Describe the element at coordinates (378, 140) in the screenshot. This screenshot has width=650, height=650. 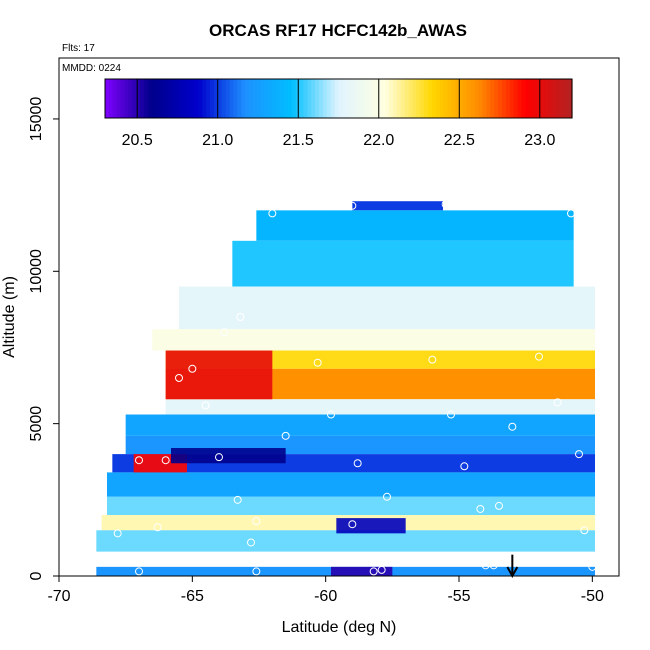
I see `colorbar-tick-label: 22.0` at that location.